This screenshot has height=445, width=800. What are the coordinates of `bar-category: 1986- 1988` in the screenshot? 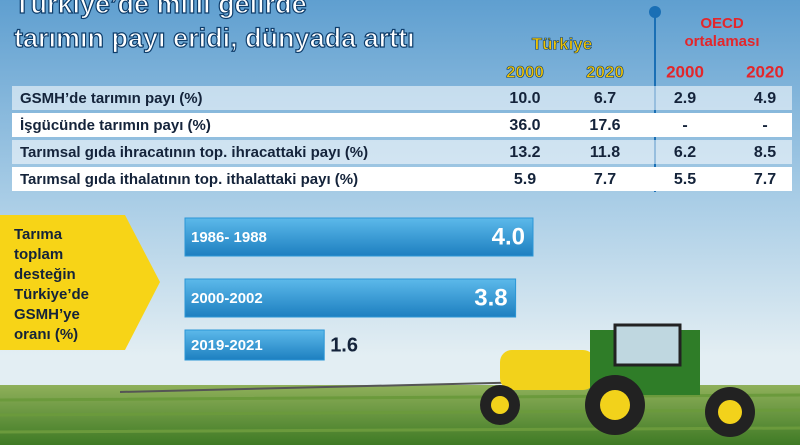 It's located at (229, 237).